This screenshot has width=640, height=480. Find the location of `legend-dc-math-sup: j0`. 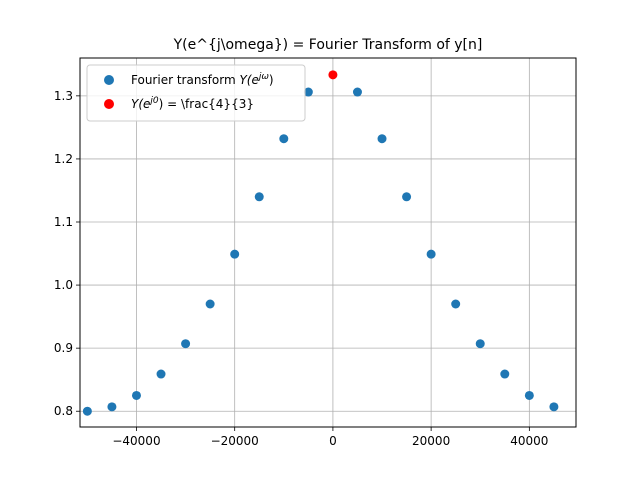

legend-dc-math-sup: j0 is located at coordinates (153, 101).